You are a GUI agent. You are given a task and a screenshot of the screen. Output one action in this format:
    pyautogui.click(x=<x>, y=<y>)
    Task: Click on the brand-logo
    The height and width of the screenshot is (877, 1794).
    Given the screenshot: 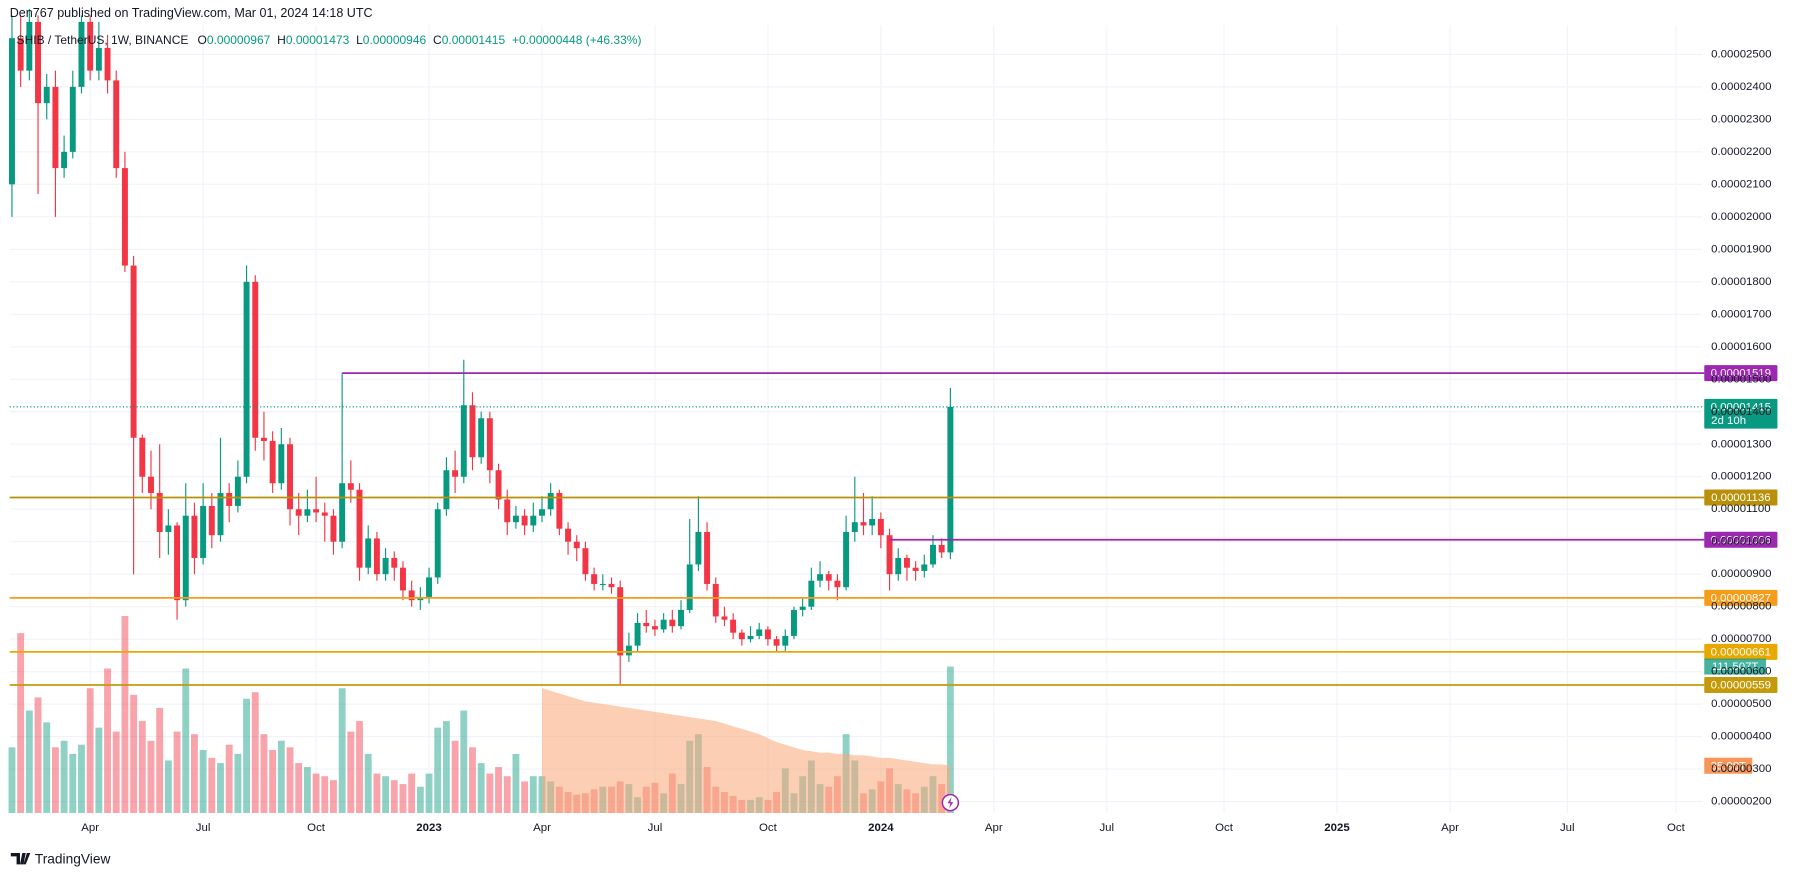 What is the action you would take?
    pyautogui.click(x=20, y=858)
    